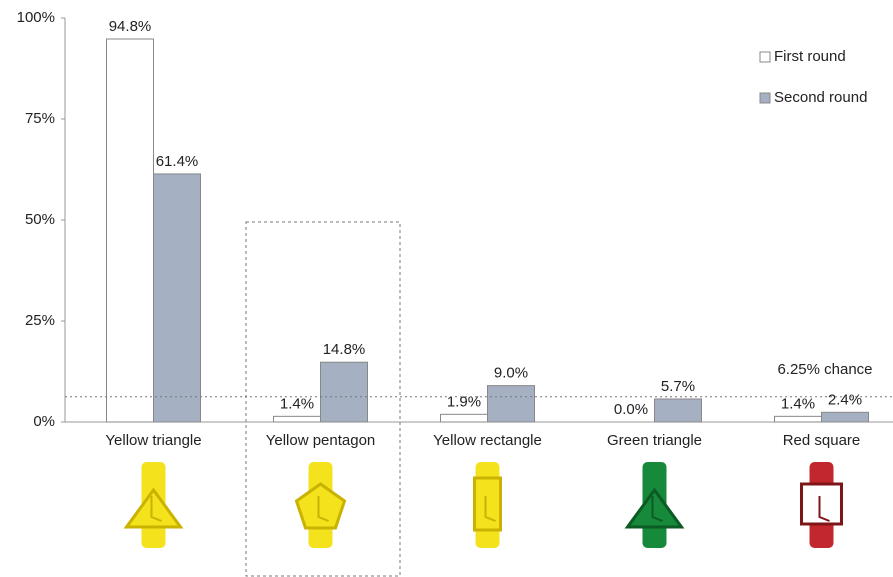 The height and width of the screenshot is (577, 893). I want to click on y-tick-label: 100%, so click(36, 17).